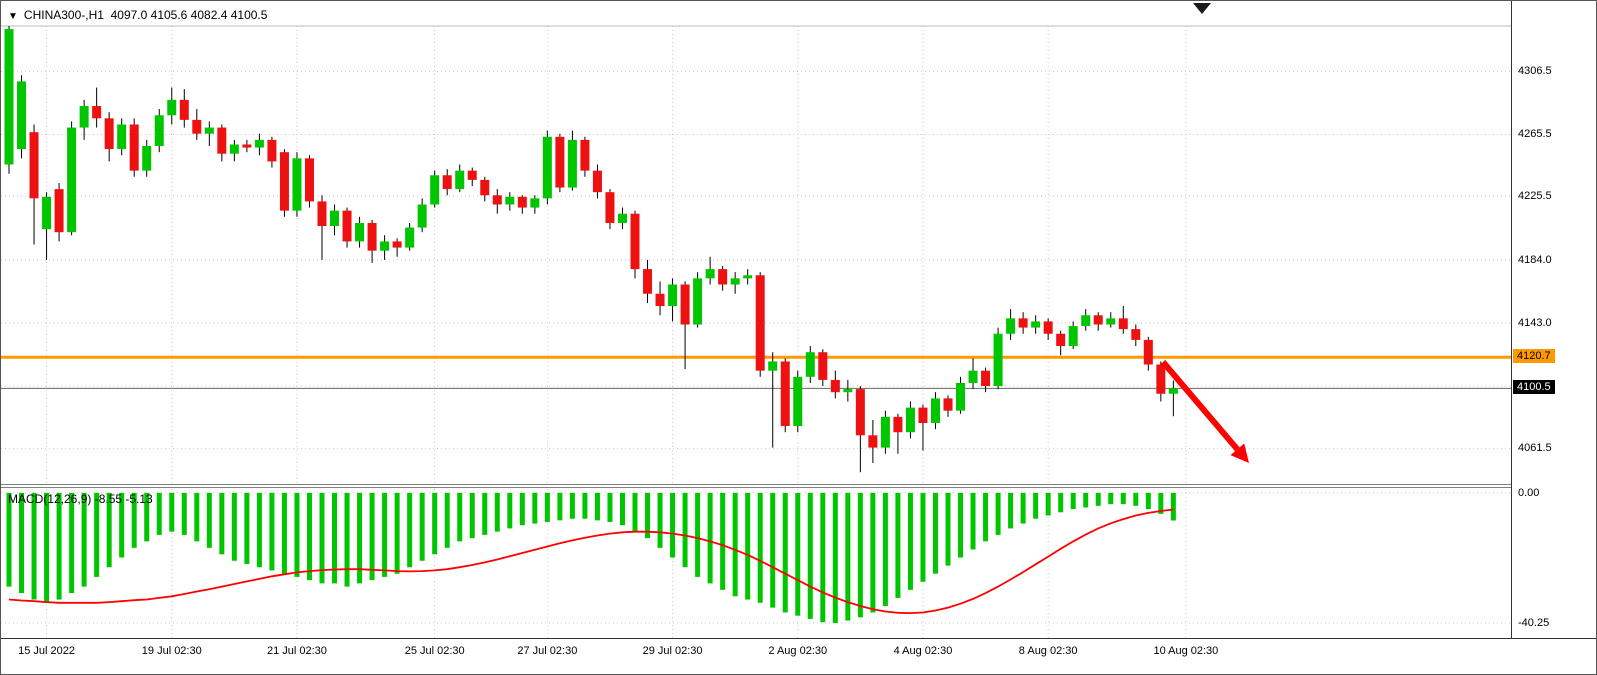 This screenshot has height=675, width=1597. Describe the element at coordinates (46, 651) in the screenshot. I see `time-axis-label: 15 Jul 2022` at that location.